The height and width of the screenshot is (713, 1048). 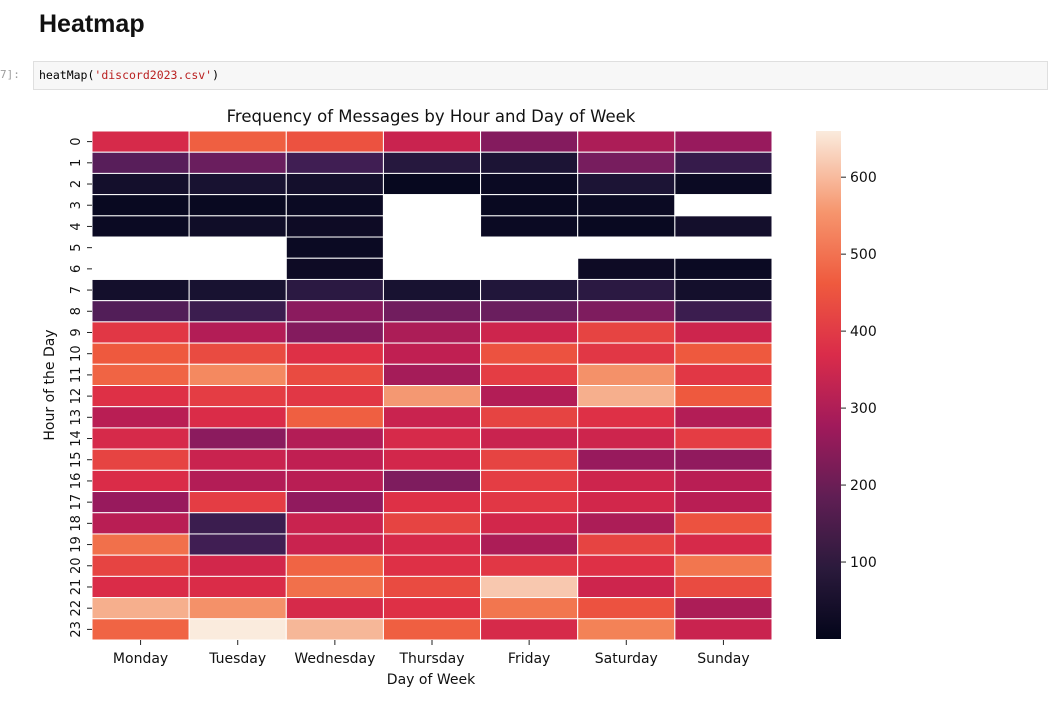 I want to click on x-tick-label: Friday, so click(x=529, y=659).